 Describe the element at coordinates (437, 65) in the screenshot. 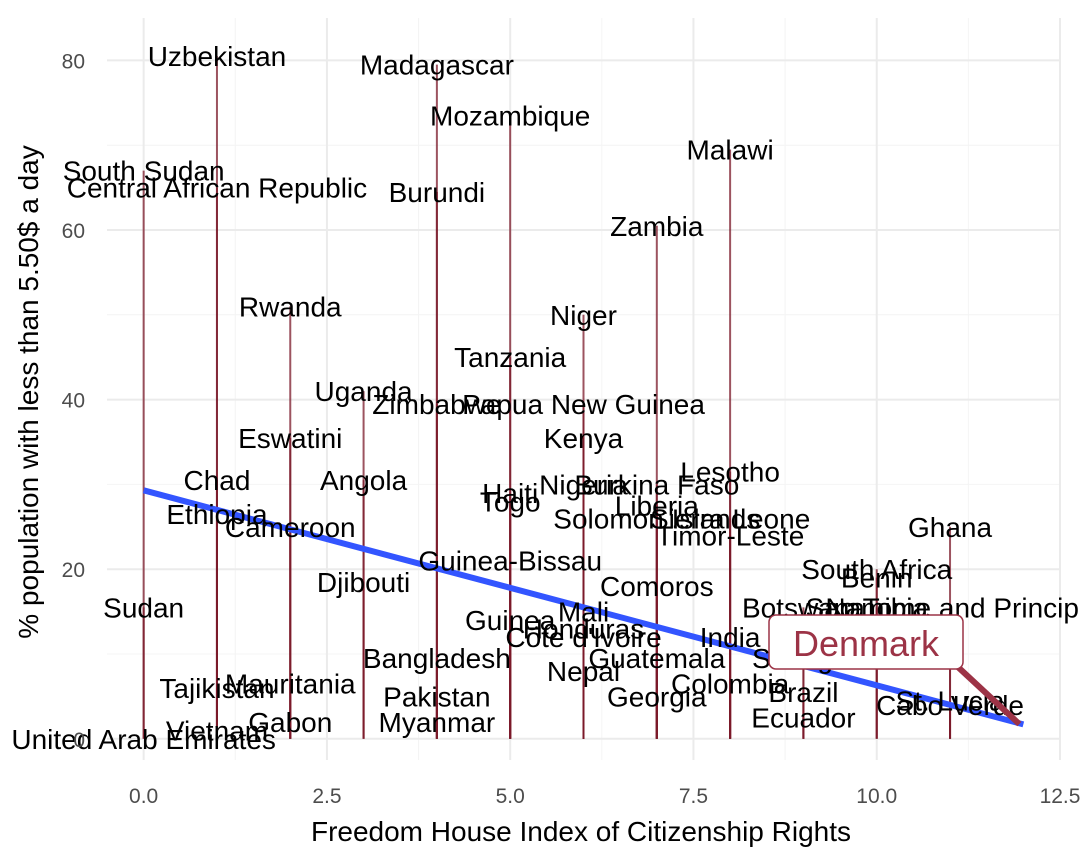

I see `country-label: Madagascar` at that location.